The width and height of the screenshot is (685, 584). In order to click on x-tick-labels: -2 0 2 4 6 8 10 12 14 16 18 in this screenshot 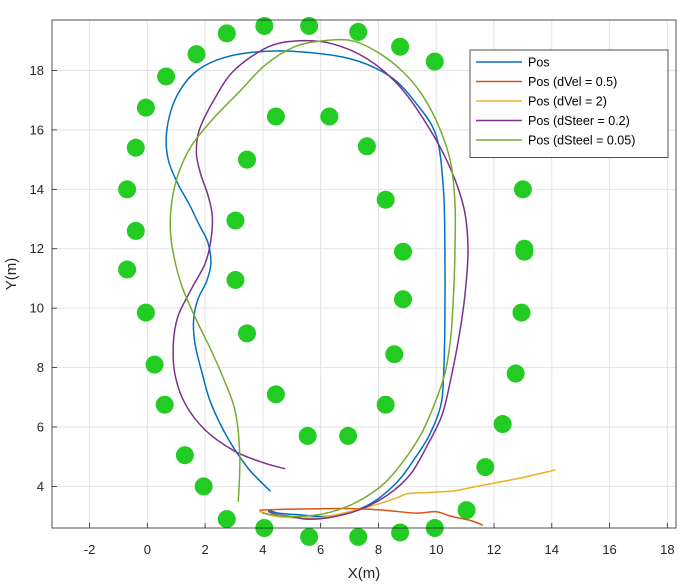, I will do `click(379, 549)`.